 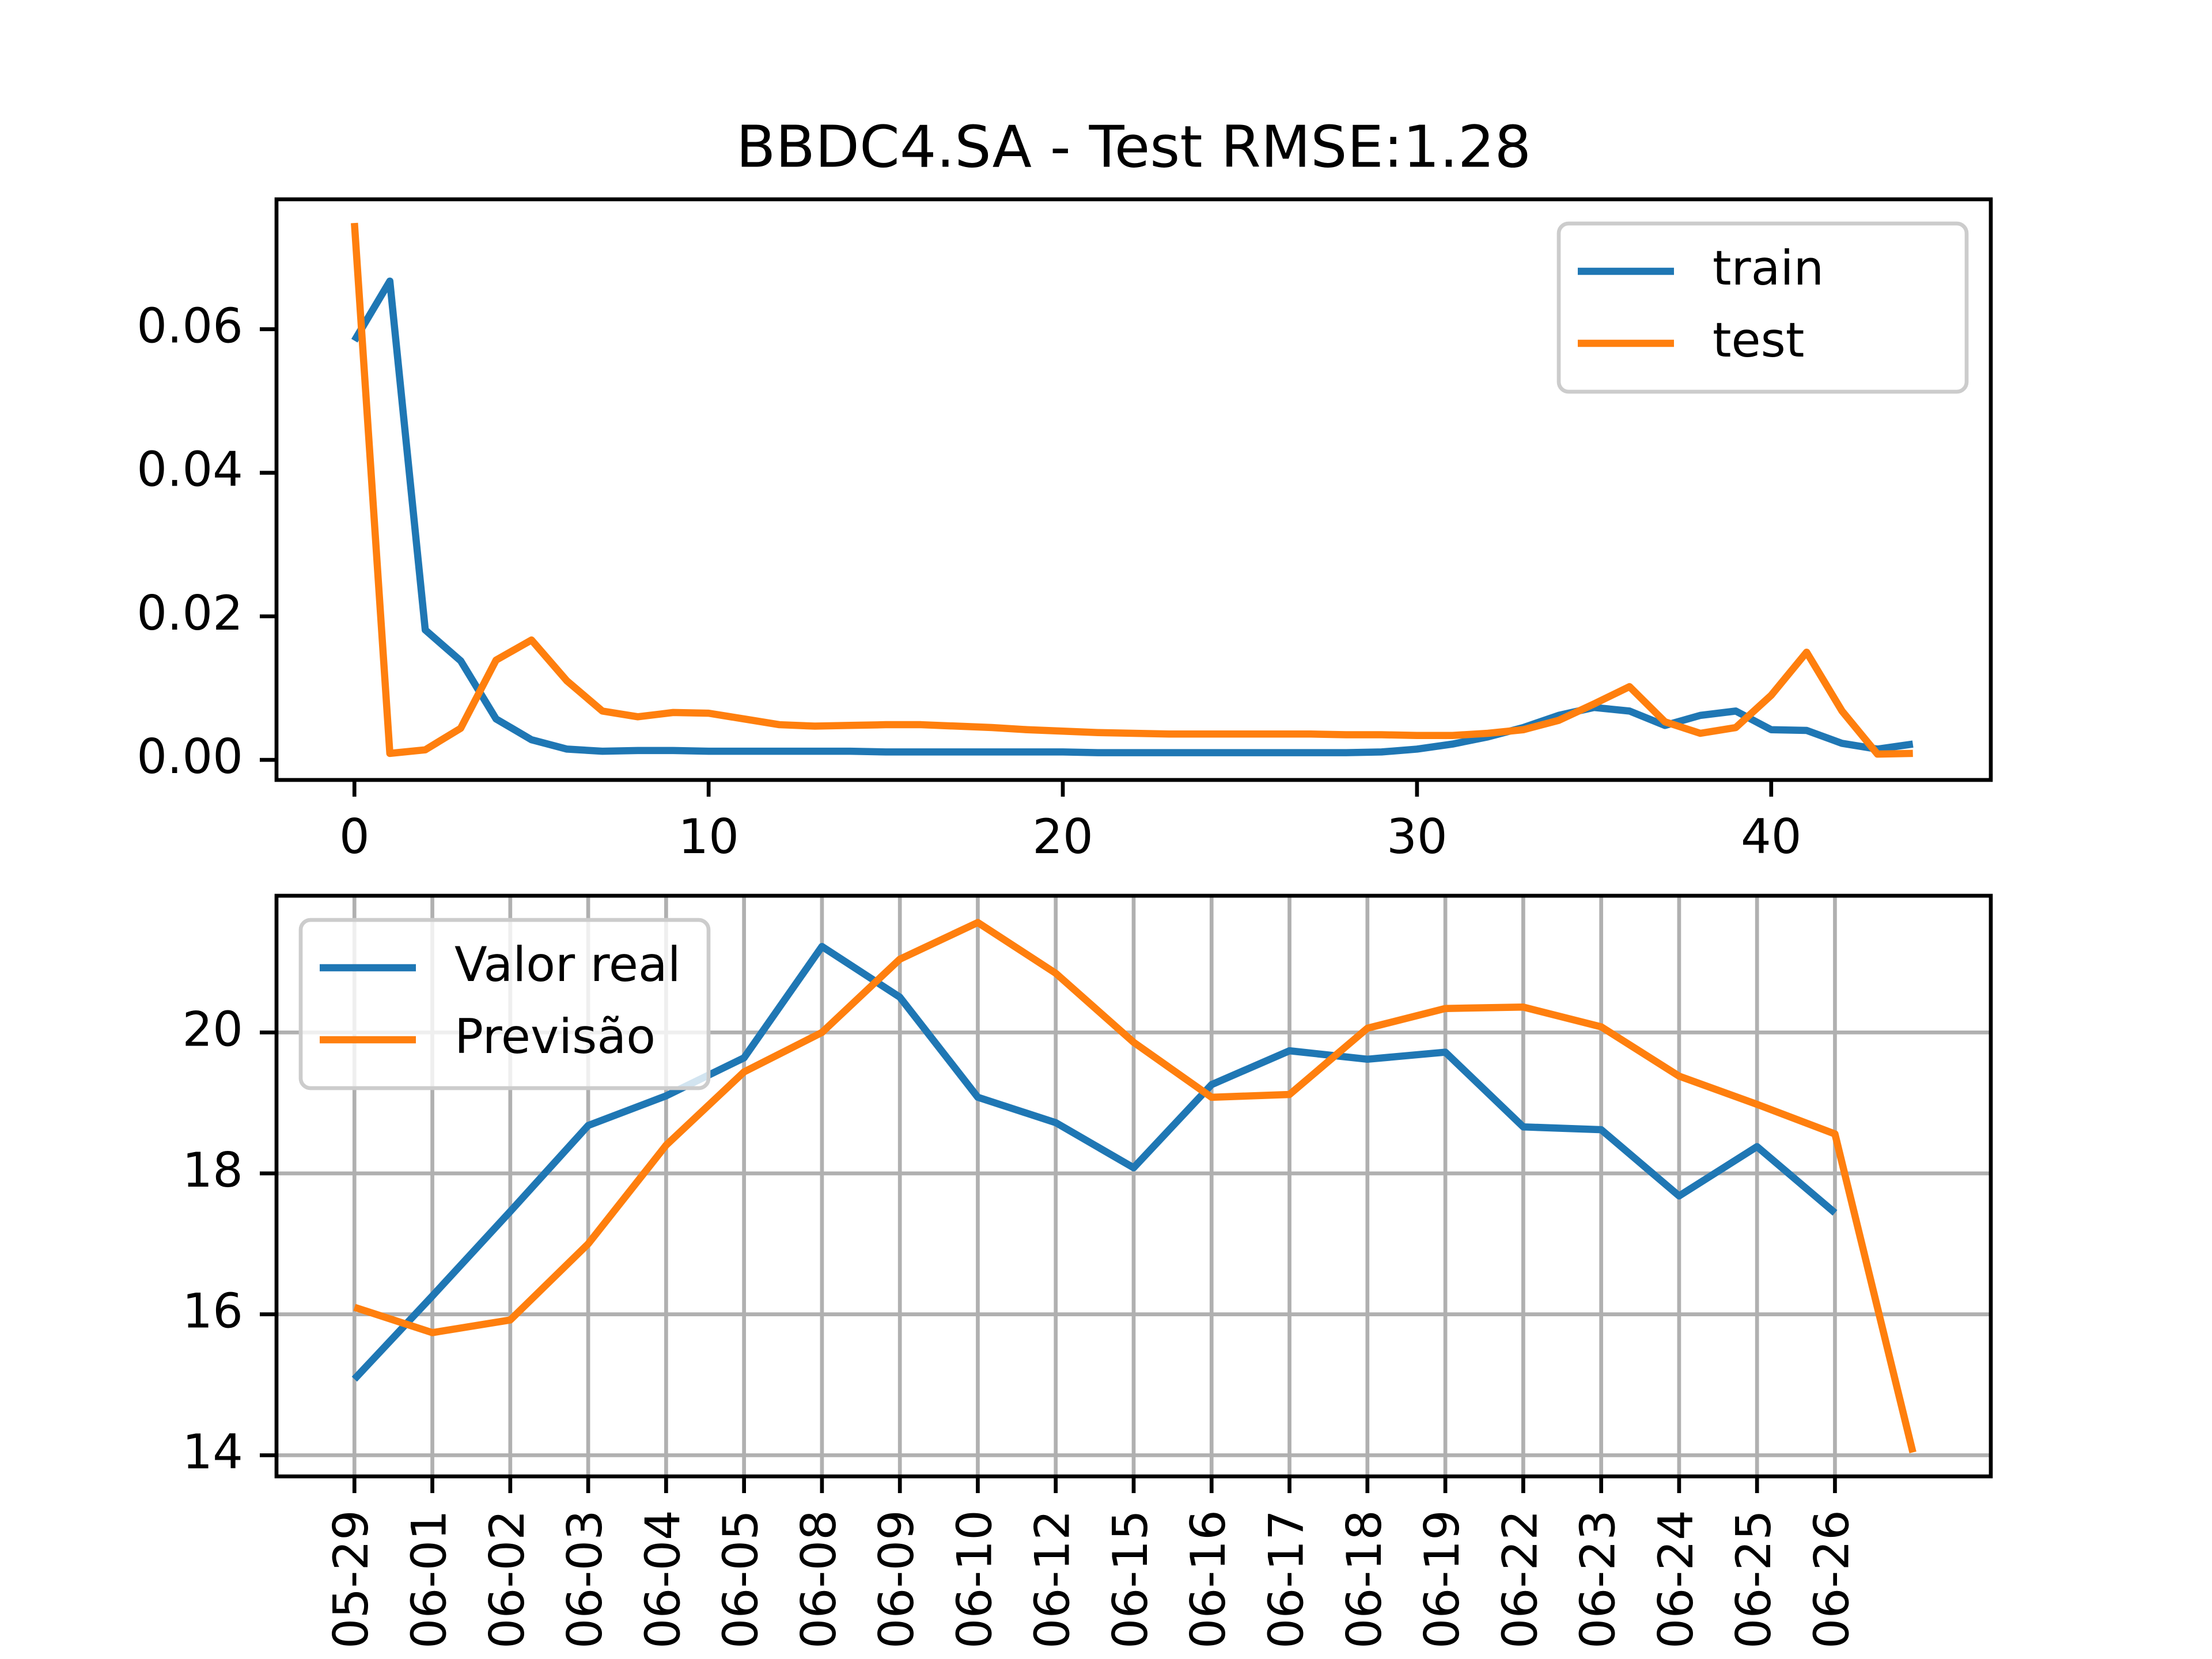 I want to click on y-tick-label: 16, so click(x=212, y=1311).